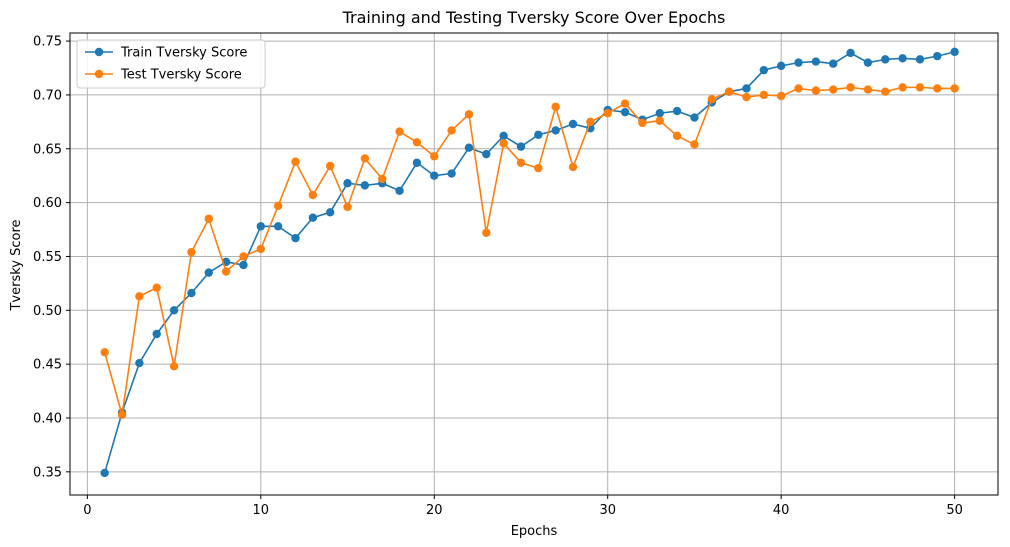  I want to click on legend-label: Train Tversky Score, so click(183, 53).